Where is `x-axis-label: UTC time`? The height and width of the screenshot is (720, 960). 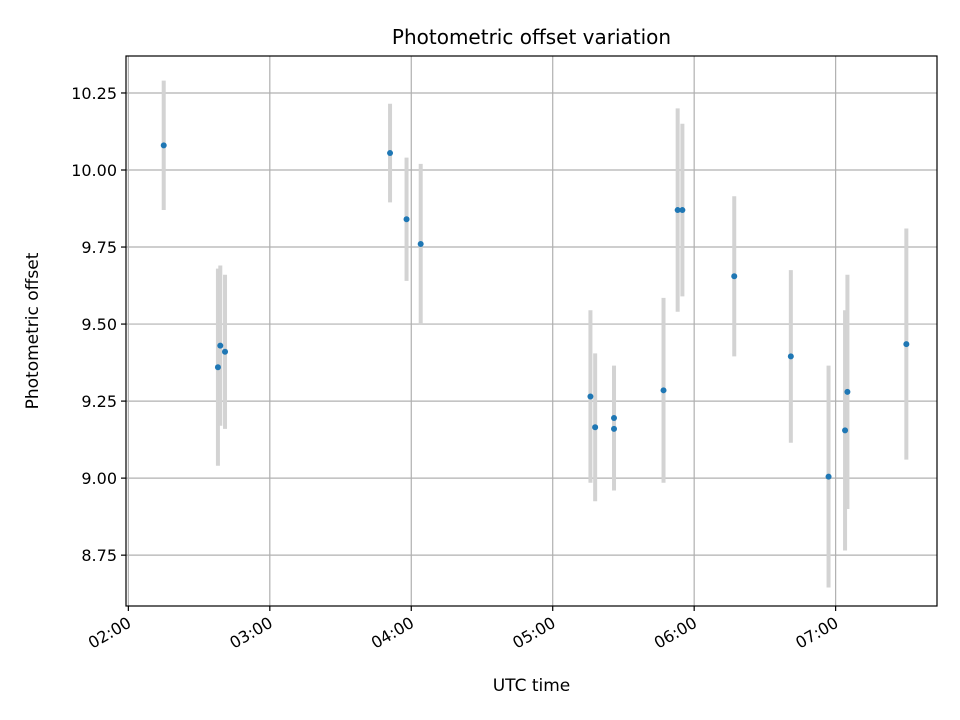 x-axis-label: UTC time is located at coordinates (532, 686).